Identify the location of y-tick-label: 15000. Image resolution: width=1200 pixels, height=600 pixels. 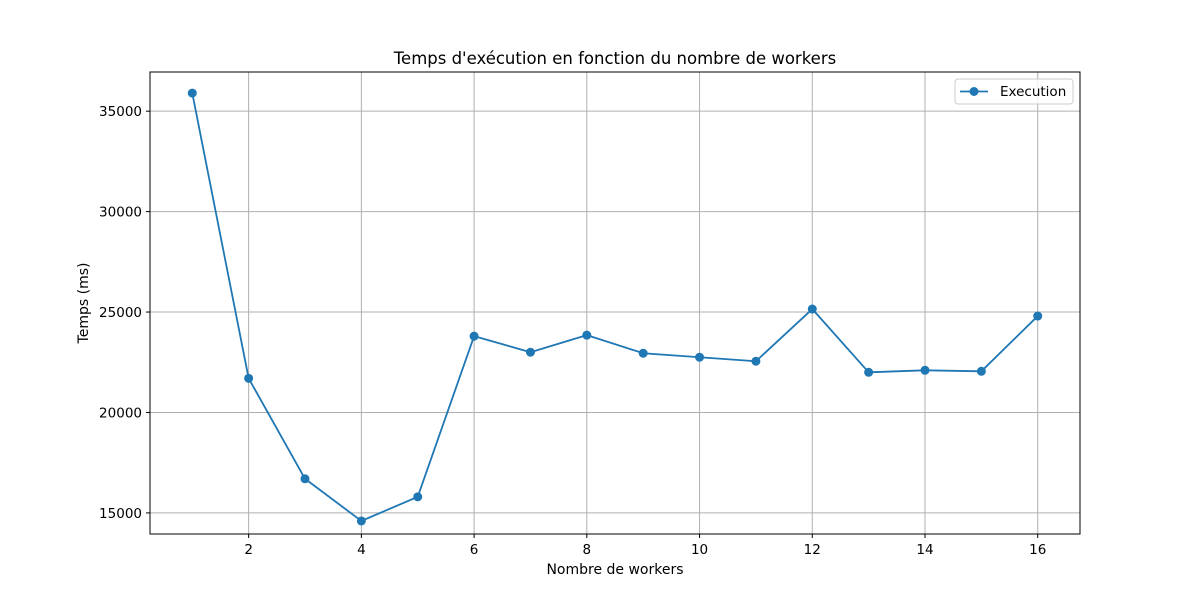
(120, 514).